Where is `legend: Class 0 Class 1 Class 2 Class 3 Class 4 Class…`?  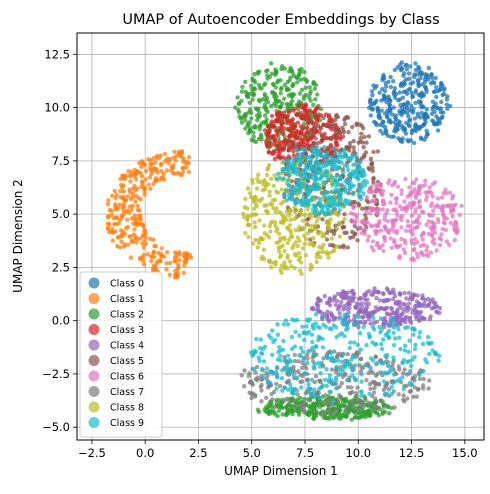
legend: Class 0 Class 1 Class 2 Class 3 Class 4 Class… is located at coordinates (121, 354).